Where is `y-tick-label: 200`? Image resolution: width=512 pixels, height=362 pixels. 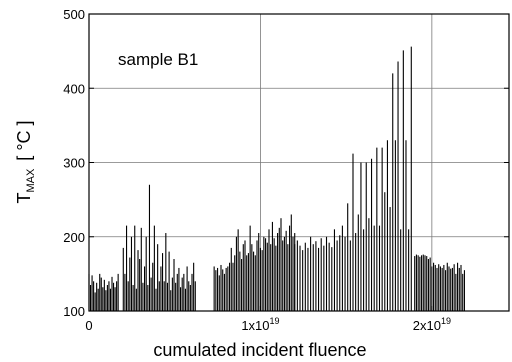 y-tick-label: 200 is located at coordinates (74, 237).